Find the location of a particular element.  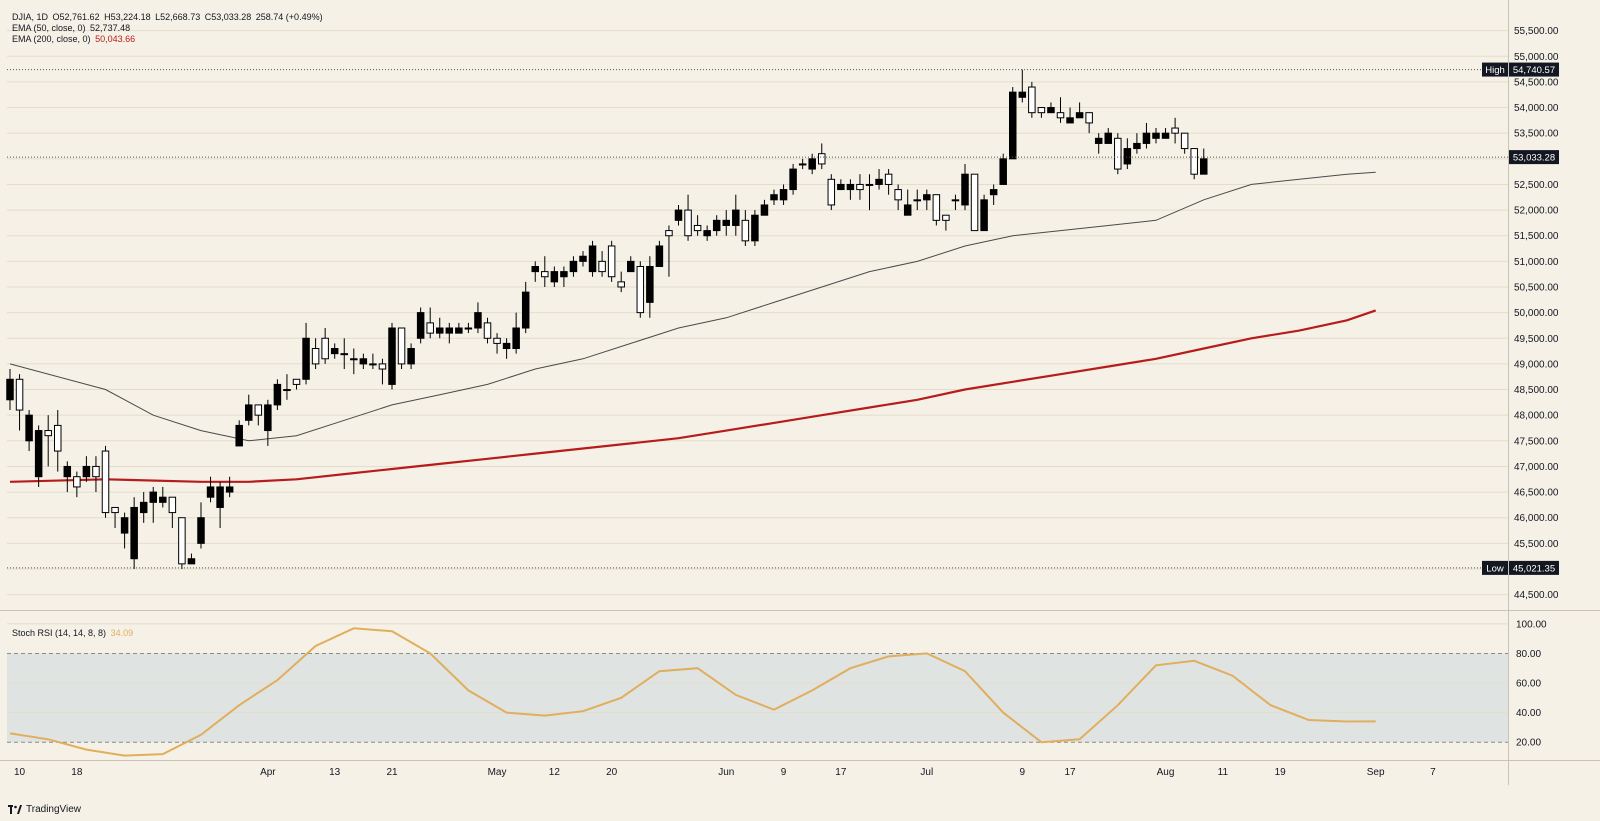

ema200-legend: EMA (200, close, 0) 50,043.66 is located at coordinates (74, 39).